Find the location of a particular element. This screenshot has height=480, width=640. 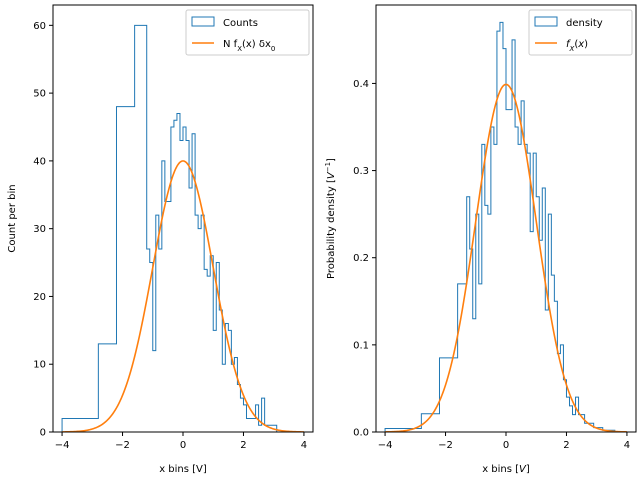

y-tick-label: 50 is located at coordinates (39, 94).